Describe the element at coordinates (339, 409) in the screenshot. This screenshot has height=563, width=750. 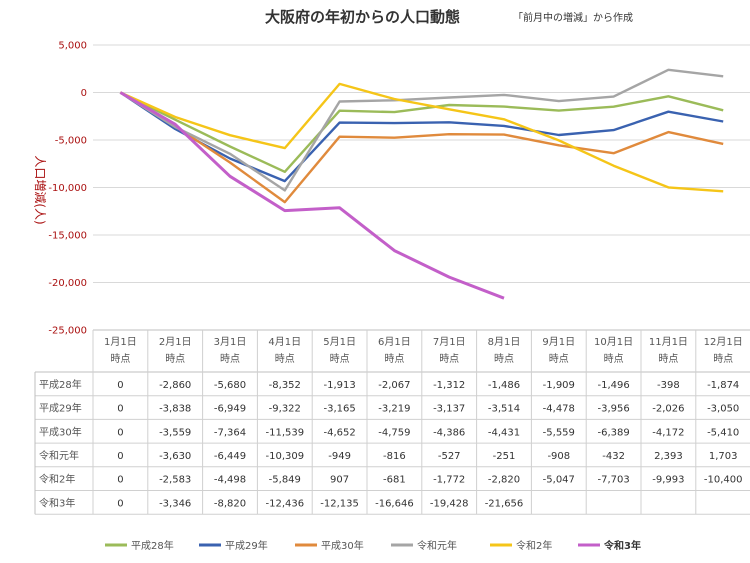
I see `table-cell-value: -3,165` at that location.